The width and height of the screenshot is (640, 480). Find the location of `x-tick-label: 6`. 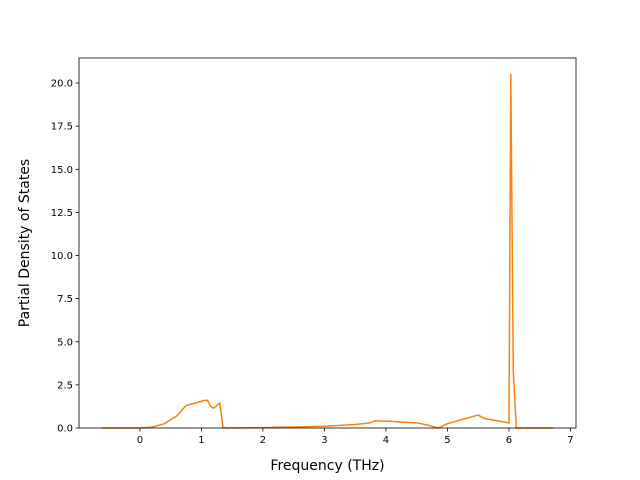

x-tick-label: 6 is located at coordinates (509, 440).